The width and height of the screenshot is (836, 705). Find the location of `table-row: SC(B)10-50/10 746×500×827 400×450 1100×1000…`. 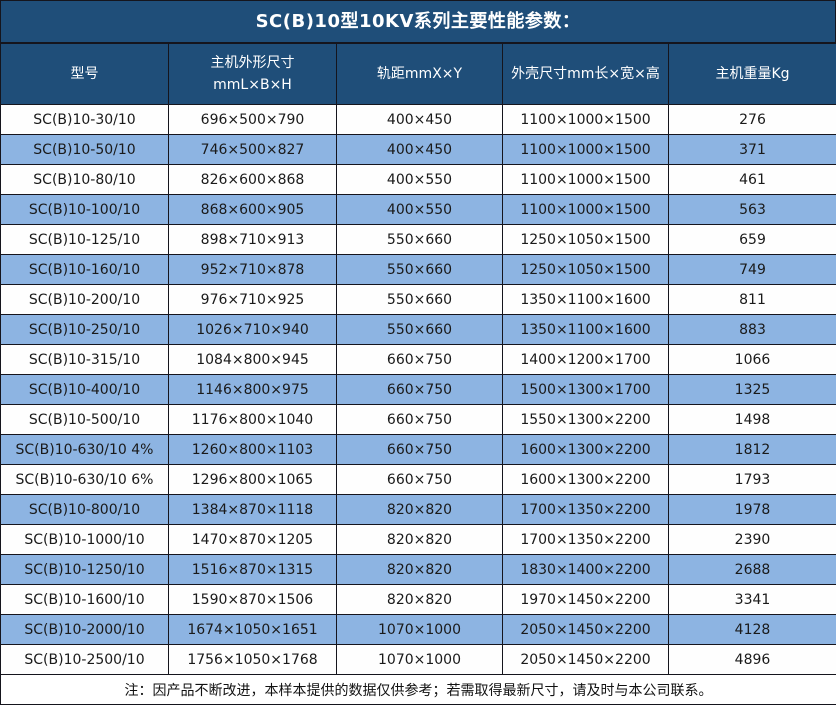

table-row: SC(B)10-50/10 746×500×827 400×450 1100×1000… is located at coordinates (418, 149).